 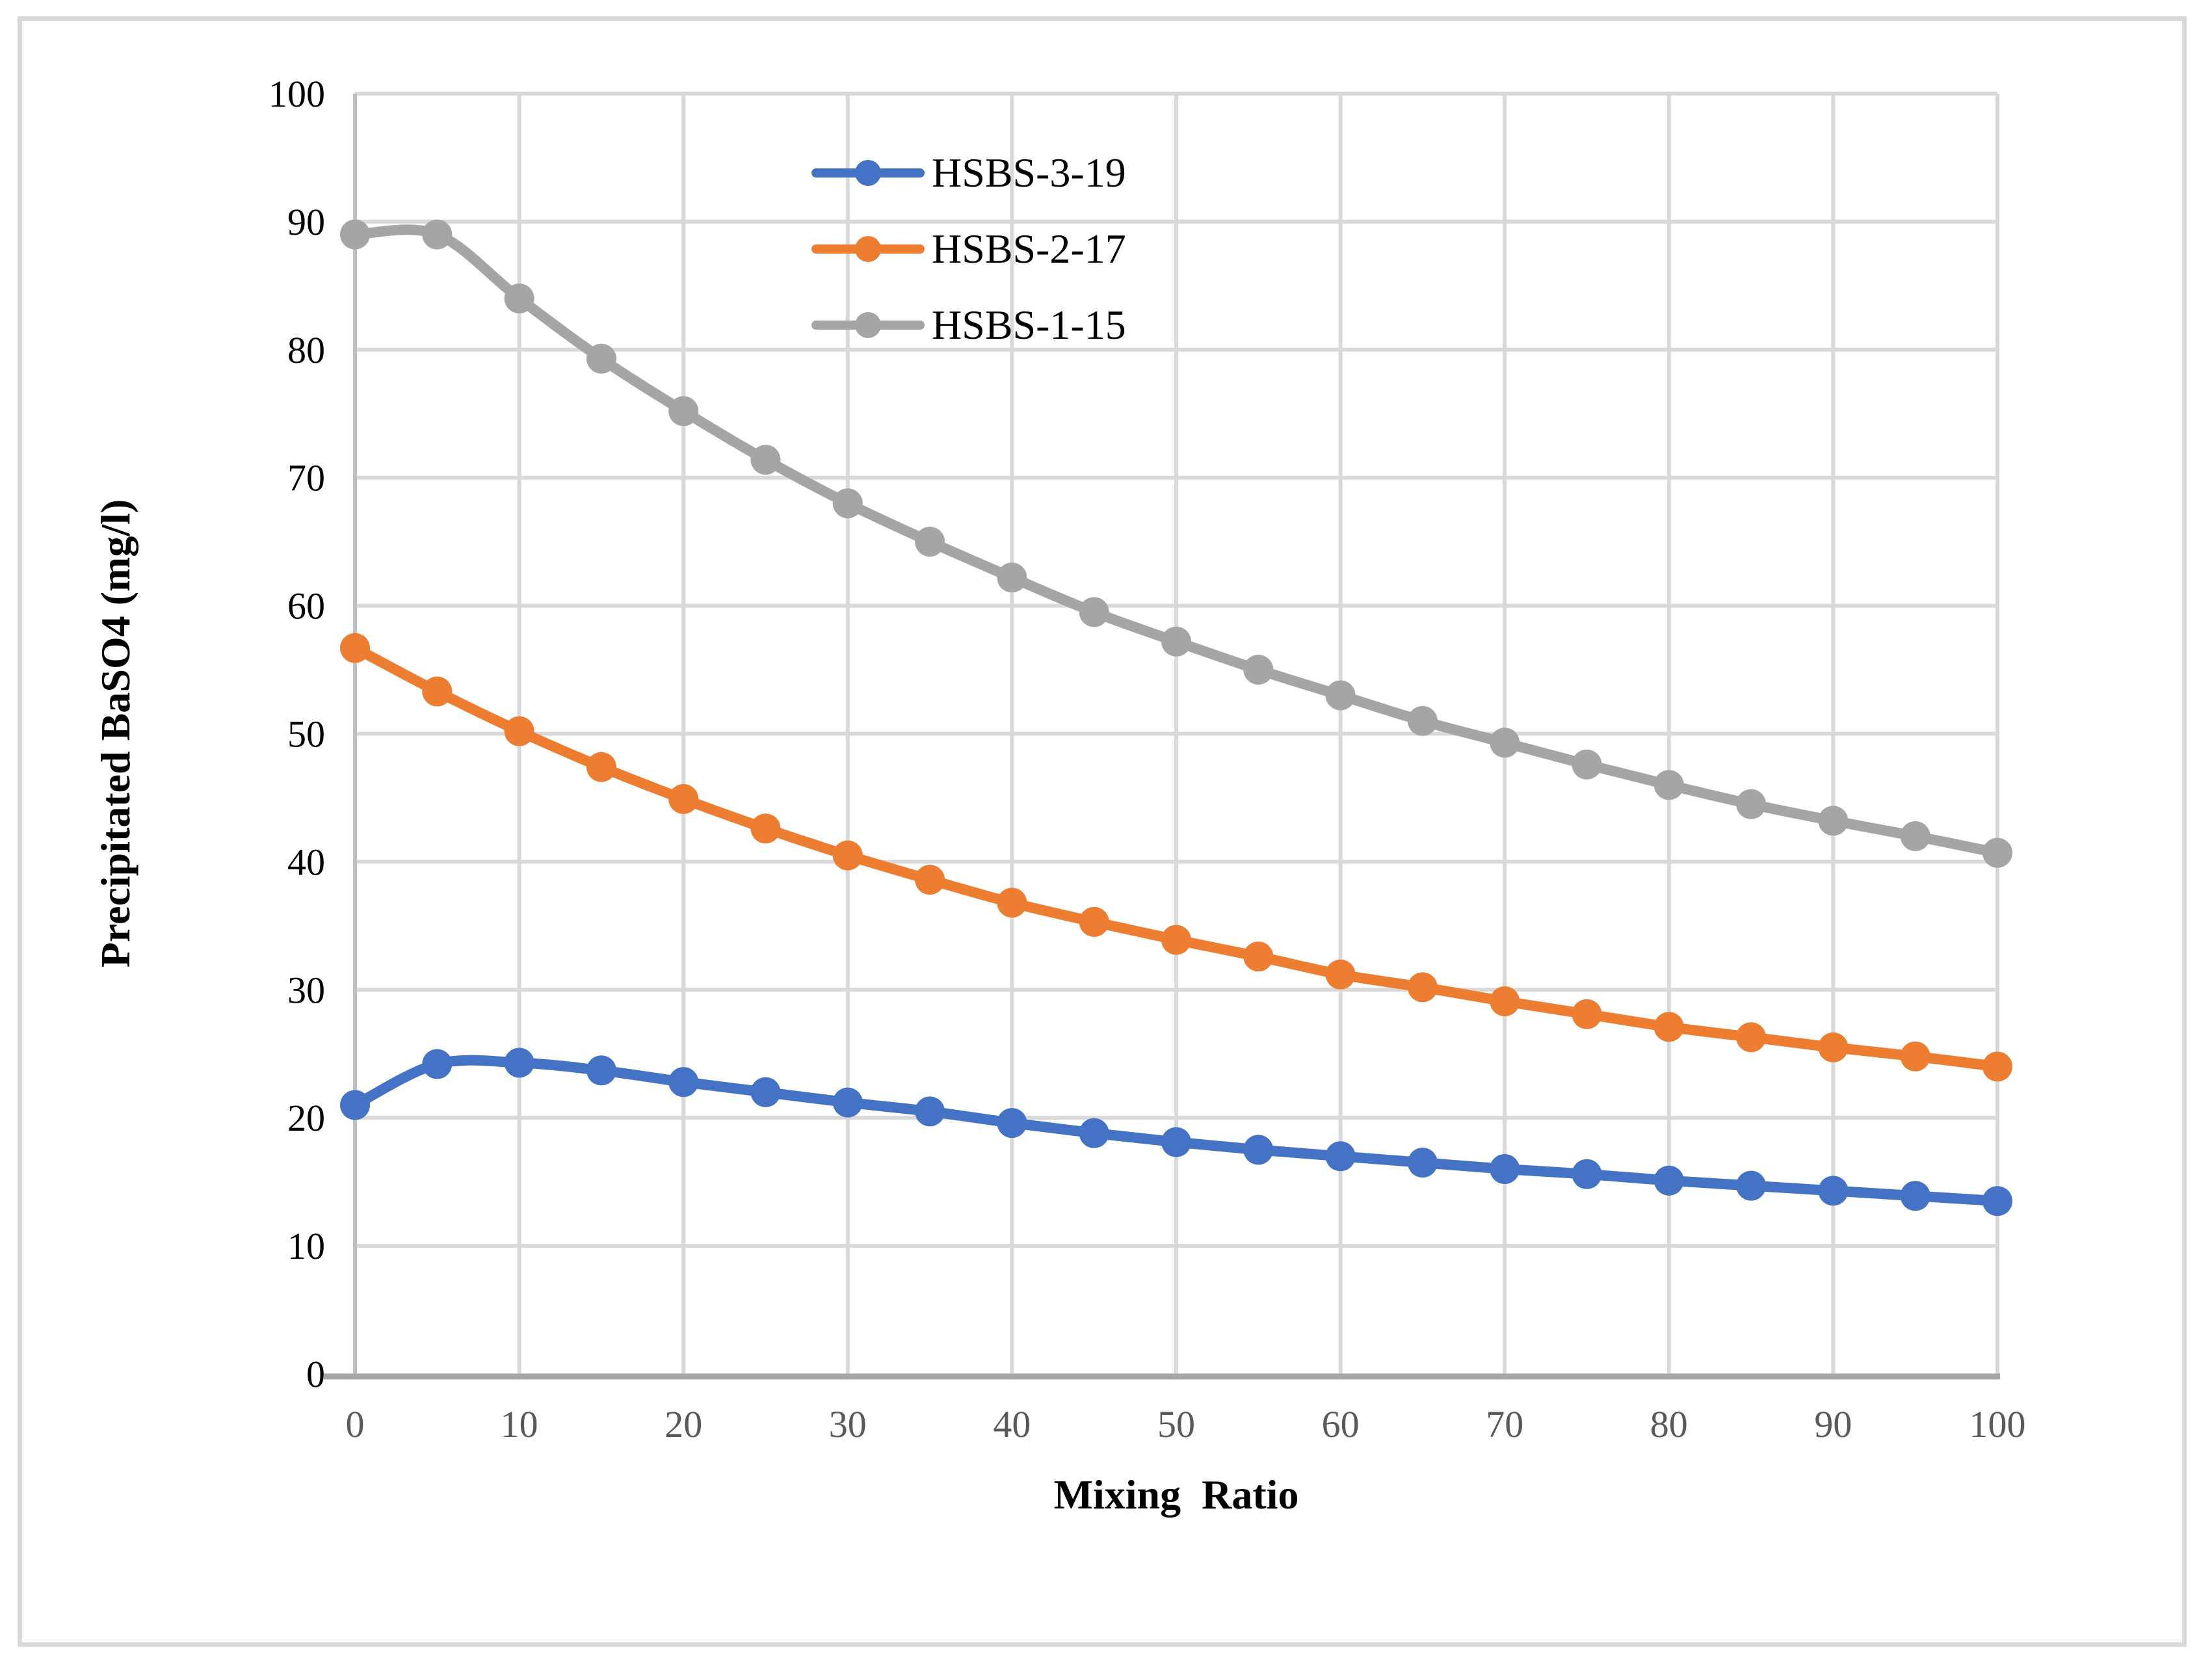 What do you see at coordinates (1668, 785) in the screenshot?
I see `data-point-HSBS-1-15-x80` at bounding box center [1668, 785].